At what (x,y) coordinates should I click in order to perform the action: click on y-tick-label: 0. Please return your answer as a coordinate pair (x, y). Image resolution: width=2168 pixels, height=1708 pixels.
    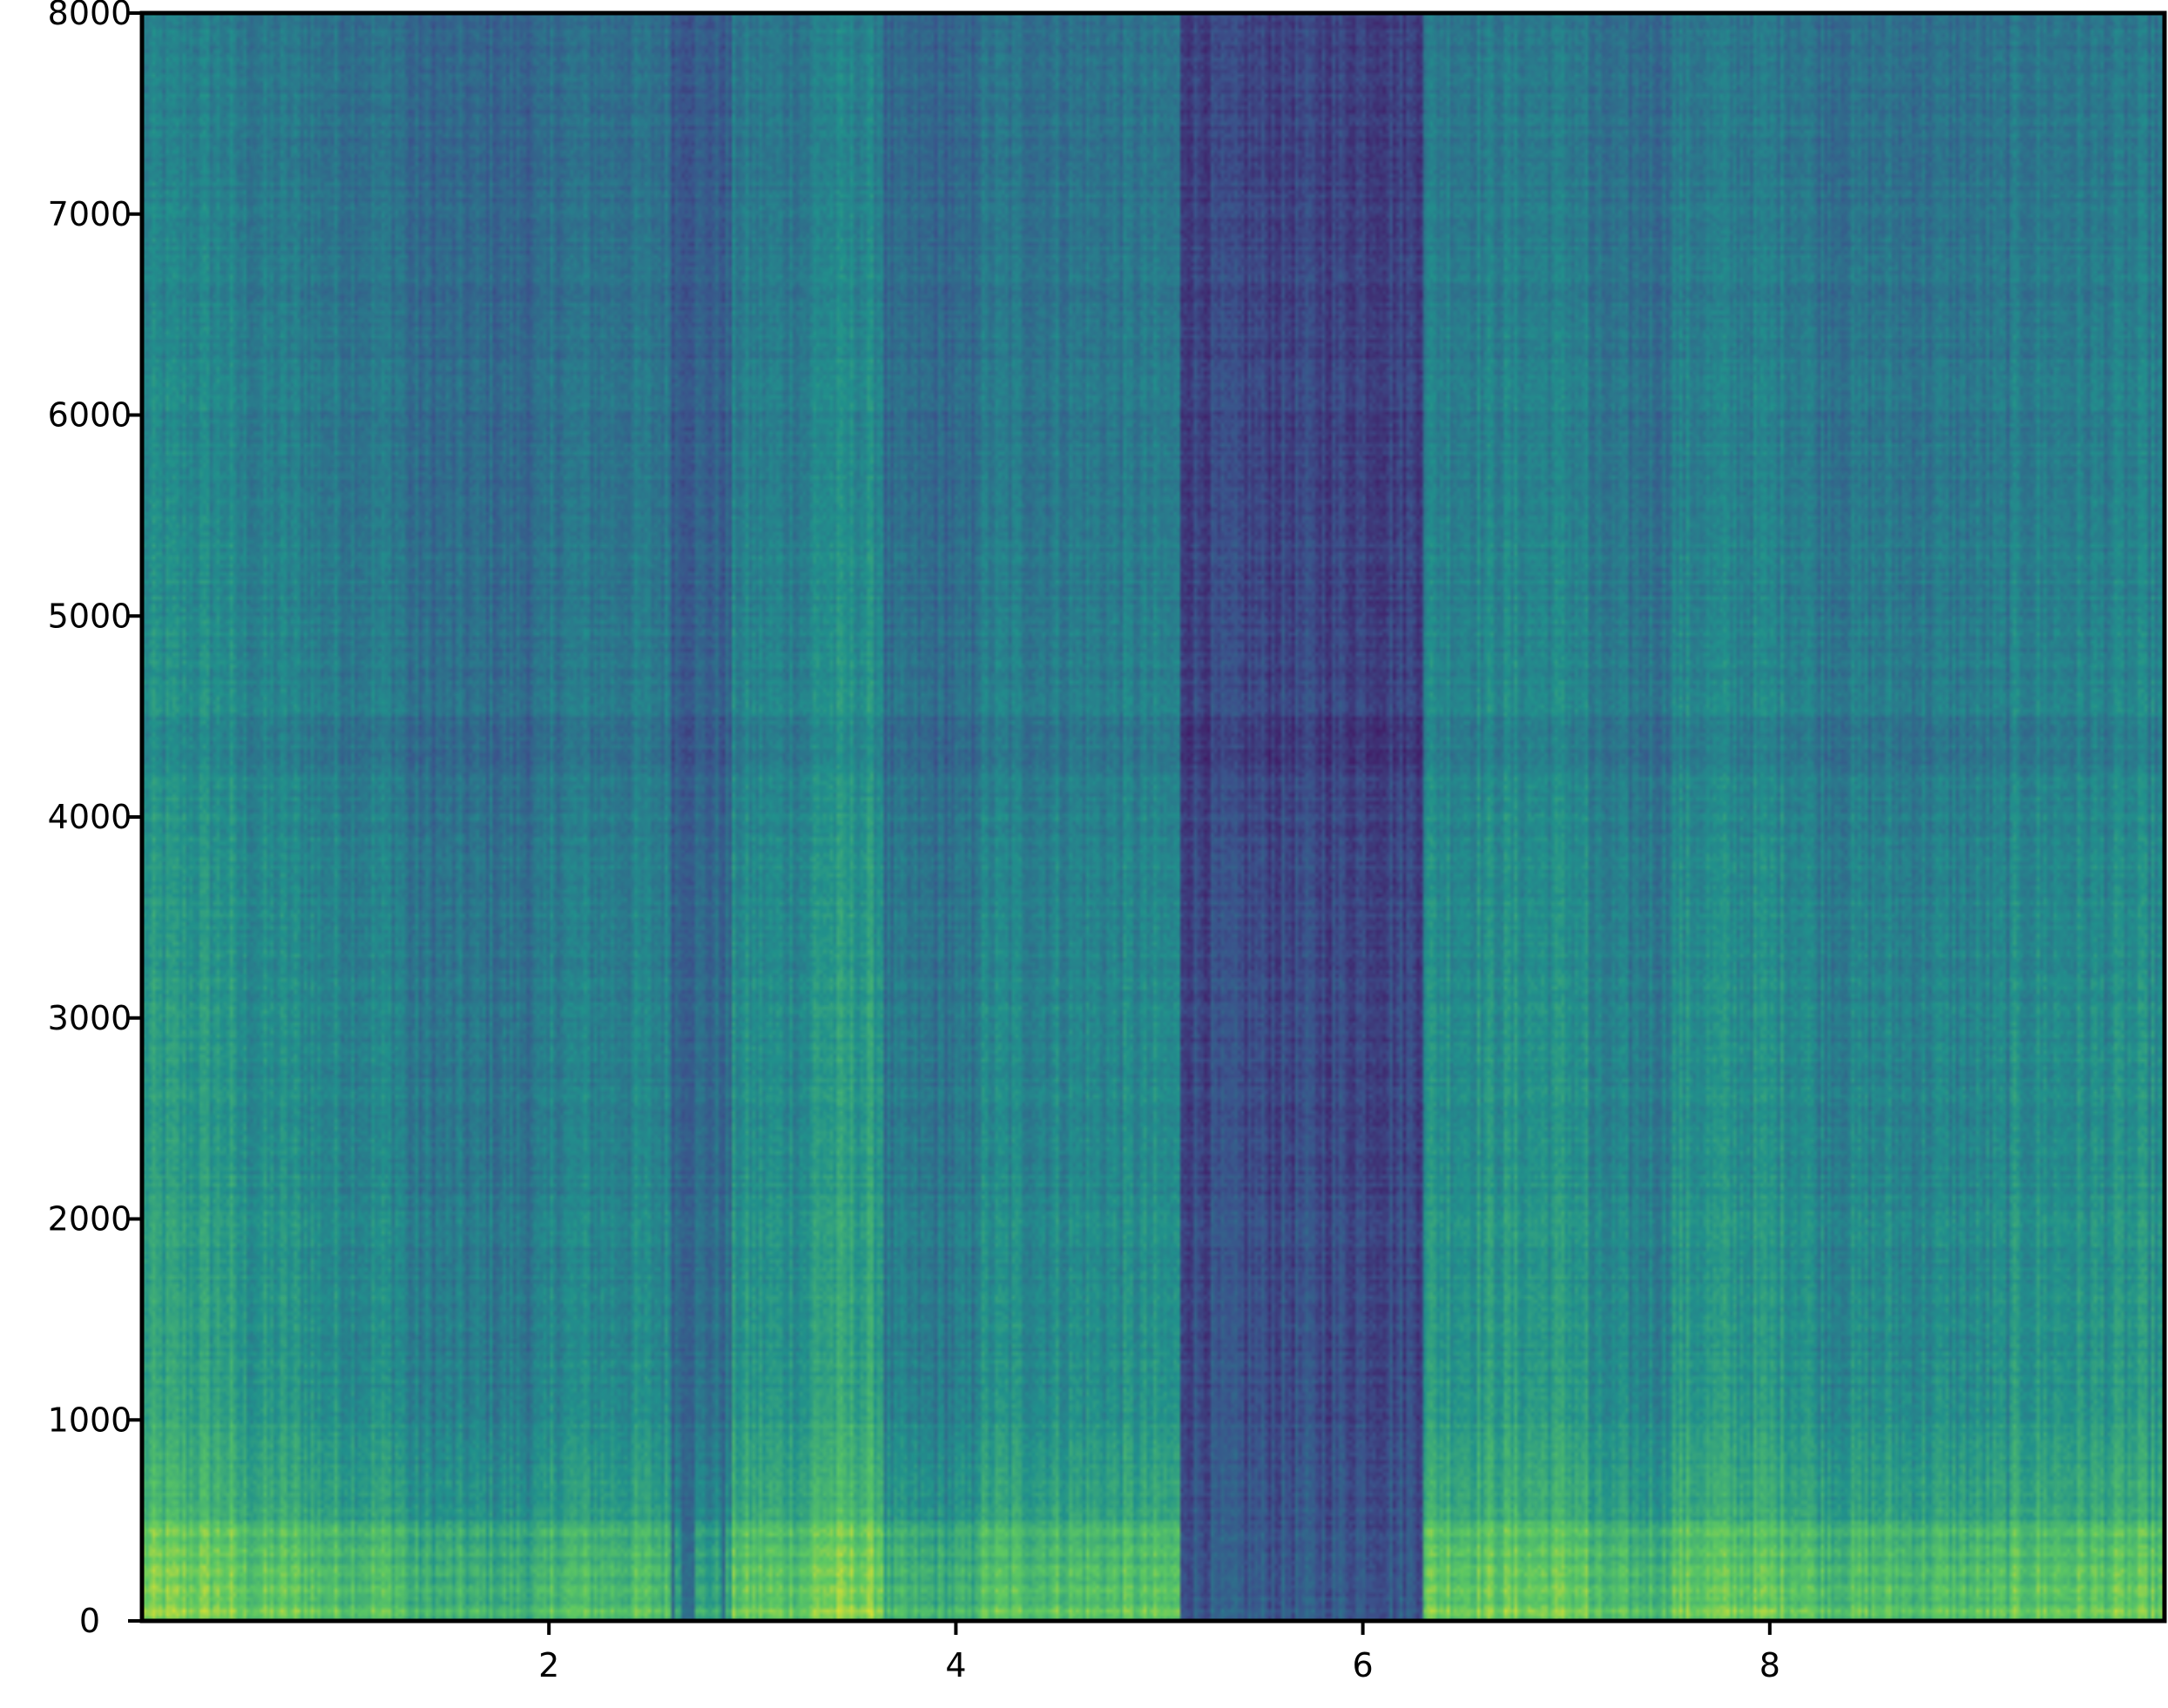
    Looking at the image, I should click on (90, 1621).